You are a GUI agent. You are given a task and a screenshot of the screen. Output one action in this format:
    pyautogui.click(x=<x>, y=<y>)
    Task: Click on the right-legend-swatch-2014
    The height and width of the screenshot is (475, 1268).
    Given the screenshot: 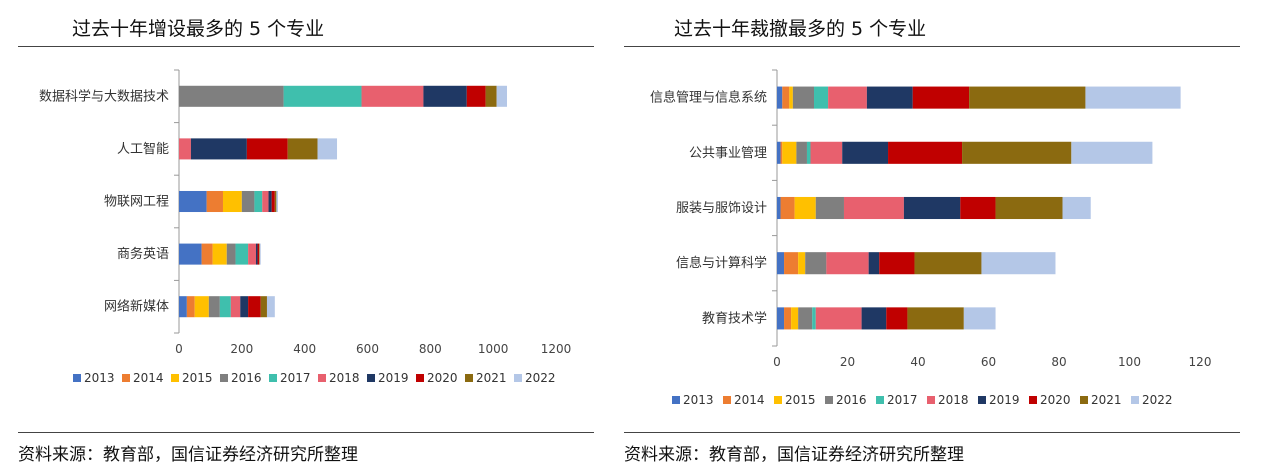 What is the action you would take?
    pyautogui.click(x=727, y=400)
    